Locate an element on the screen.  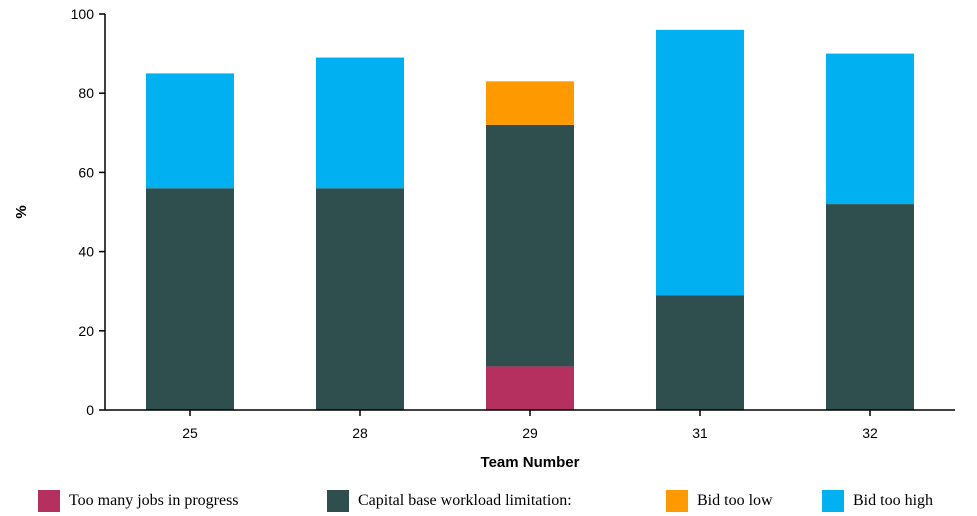
x-axis-ticks: 25 28 29 31 32 is located at coordinates (530, 425).